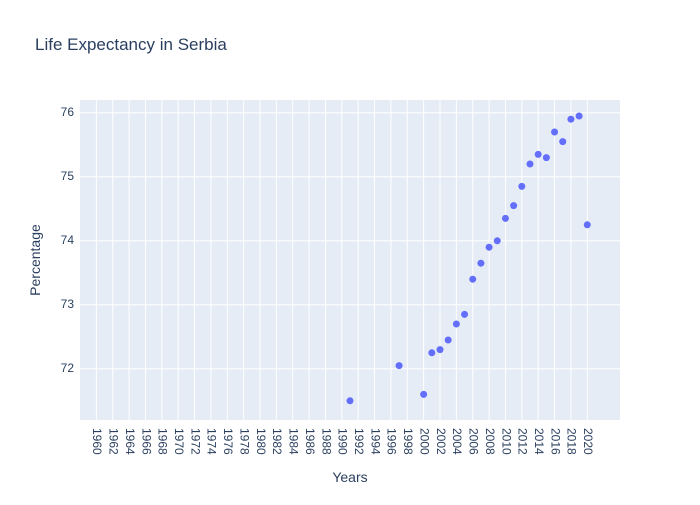  I want to click on x-tick-label: 1980, so click(261, 441).